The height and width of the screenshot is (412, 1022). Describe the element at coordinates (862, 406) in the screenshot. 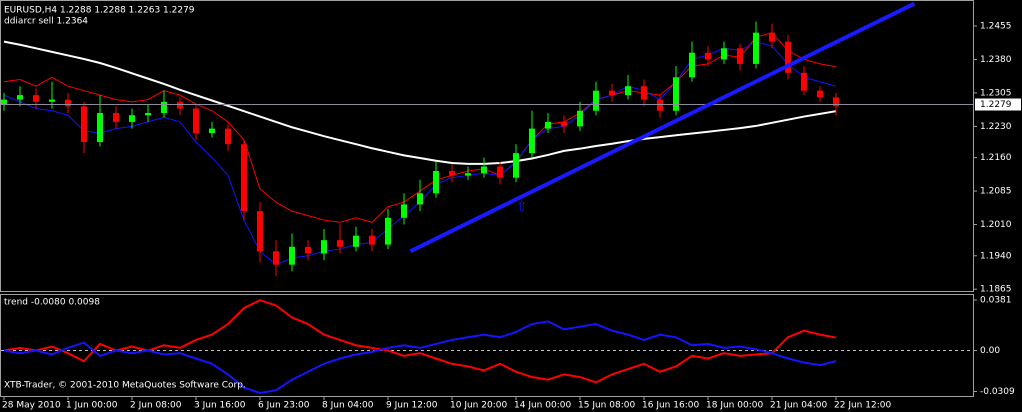

I see `x-tick-label: 22 Jun 12:00` at that location.